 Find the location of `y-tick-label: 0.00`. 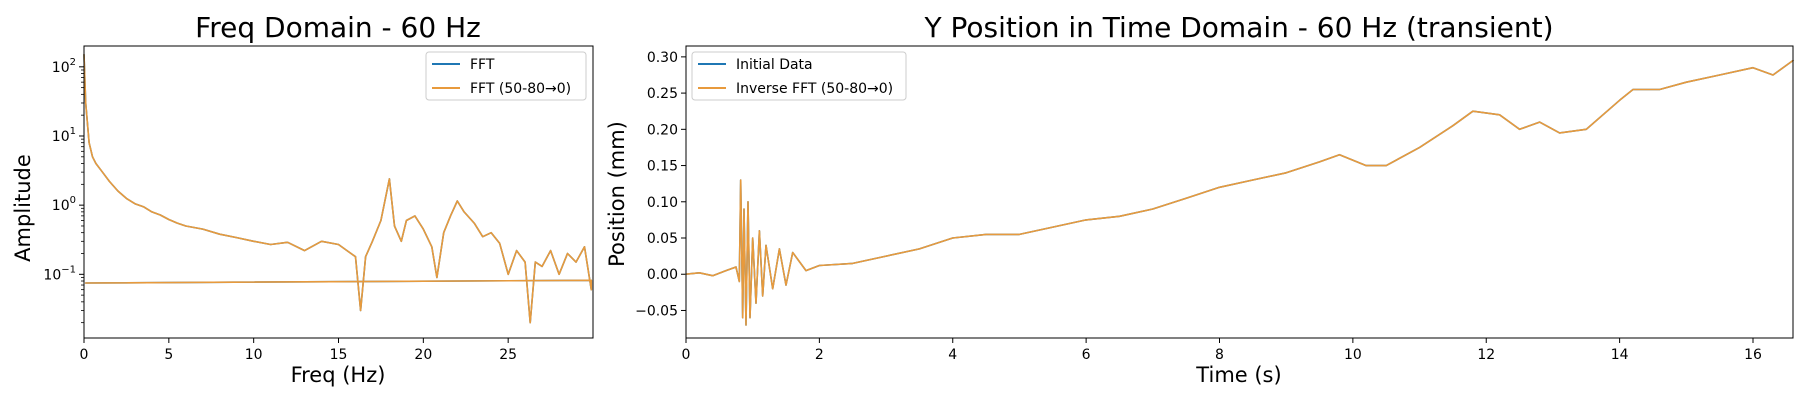

y-tick-label: 0.00 is located at coordinates (662, 275).